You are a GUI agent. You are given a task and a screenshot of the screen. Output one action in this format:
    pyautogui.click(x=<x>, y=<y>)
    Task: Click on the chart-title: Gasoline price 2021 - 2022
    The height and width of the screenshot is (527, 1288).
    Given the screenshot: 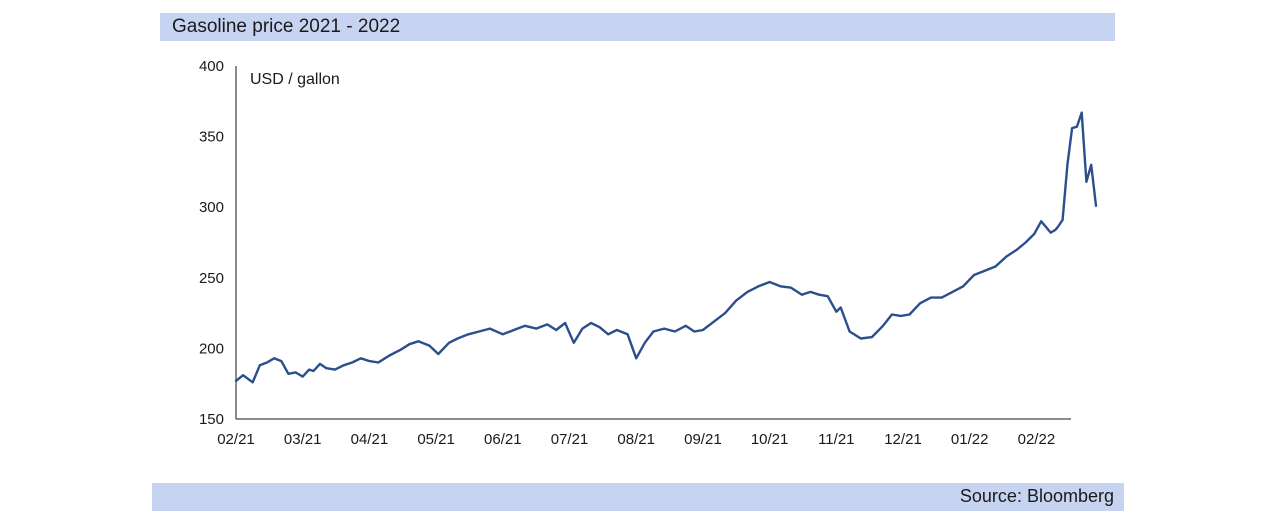 What is the action you would take?
    pyautogui.click(x=286, y=26)
    